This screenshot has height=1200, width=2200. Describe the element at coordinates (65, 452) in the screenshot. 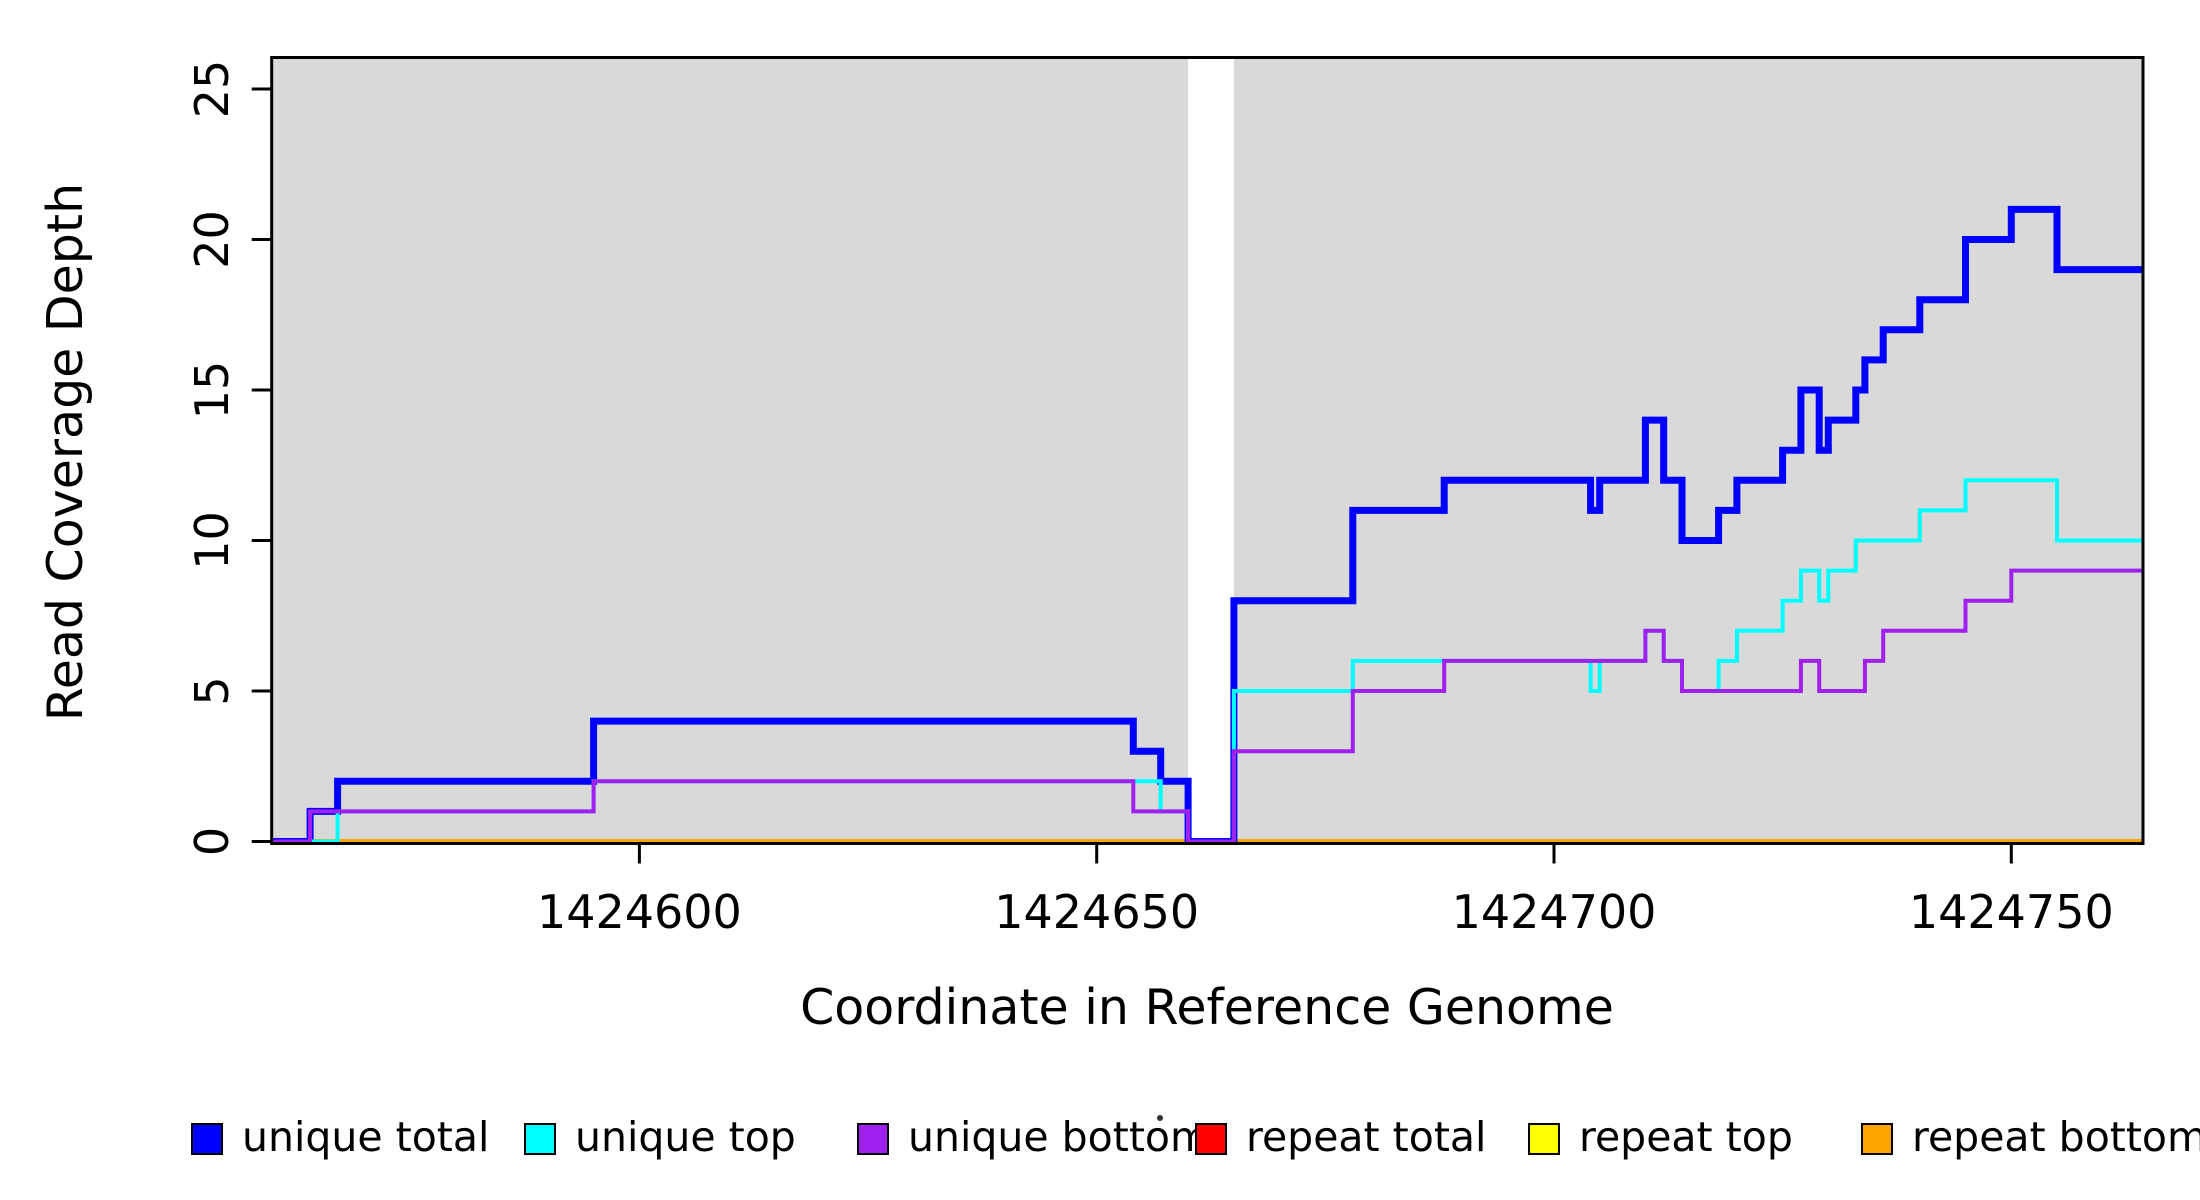

I see `y-axis-title: Read Coverage Depth` at that location.